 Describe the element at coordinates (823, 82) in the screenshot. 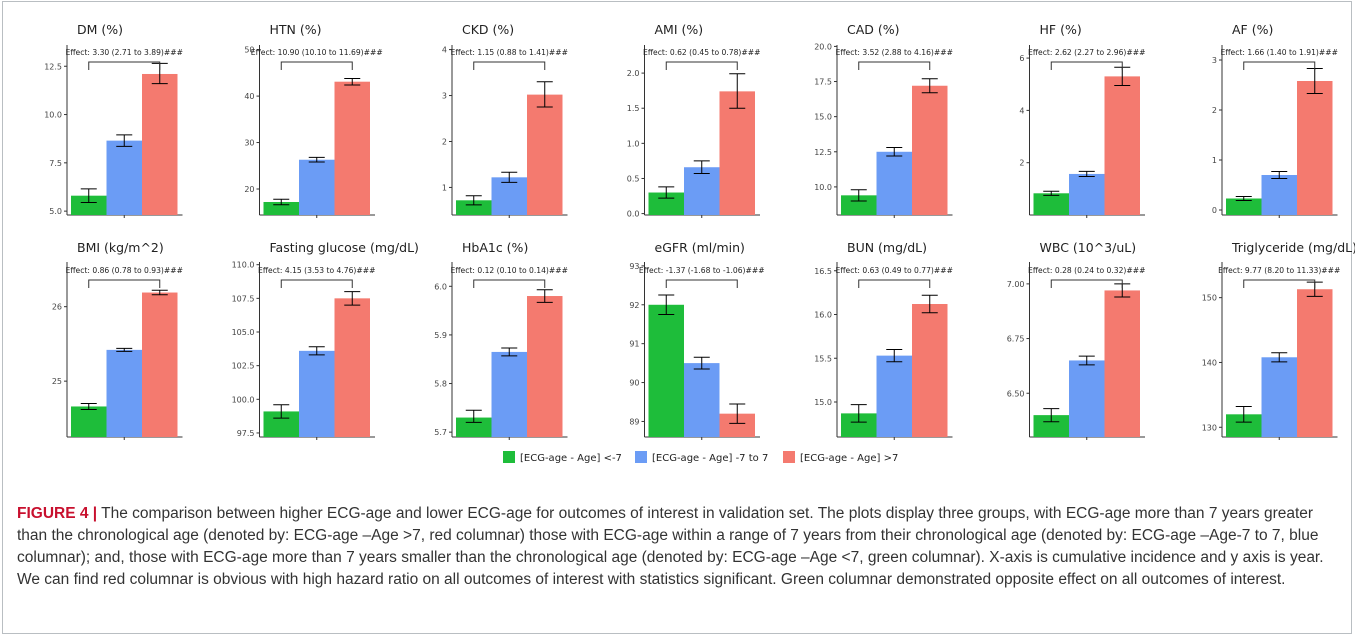

I see `y-tick-label: 17.5` at that location.